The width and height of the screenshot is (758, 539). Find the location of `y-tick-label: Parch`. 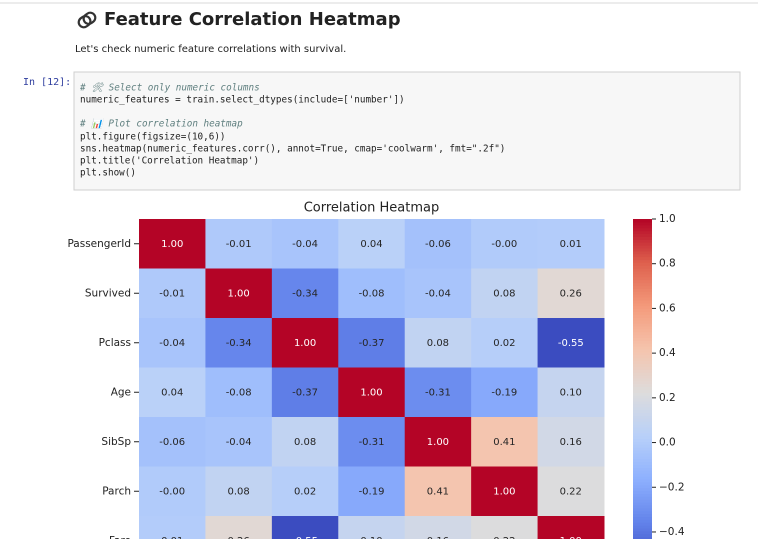

y-tick-label: Parch is located at coordinates (116, 491).